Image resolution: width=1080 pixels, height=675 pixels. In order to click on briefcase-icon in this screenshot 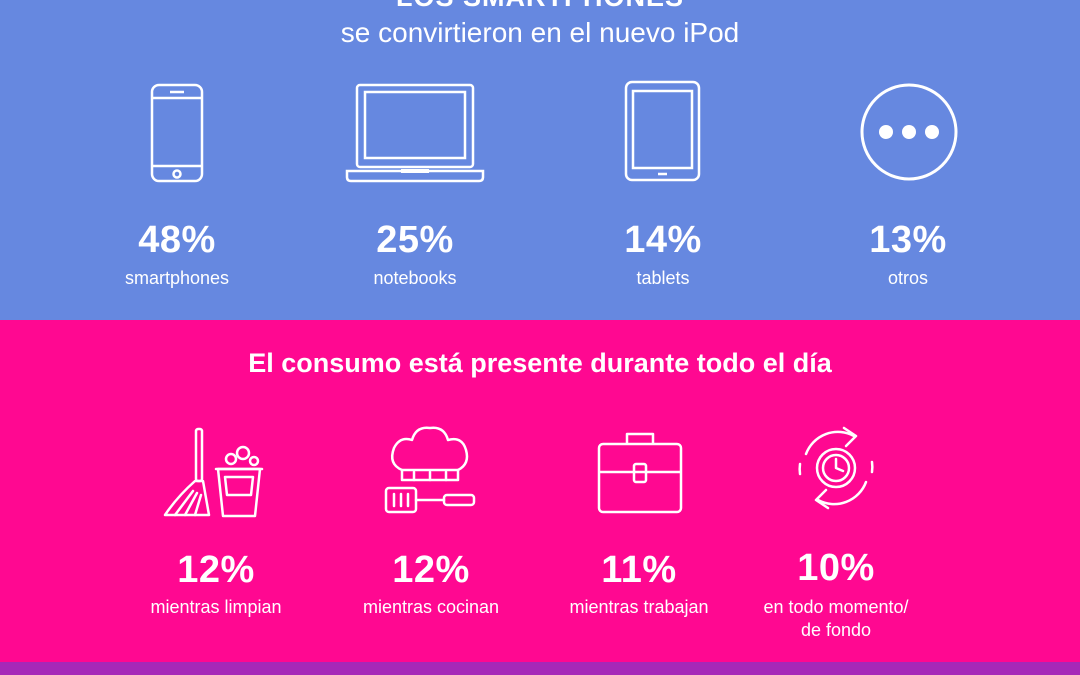, I will do `click(640, 473)`.